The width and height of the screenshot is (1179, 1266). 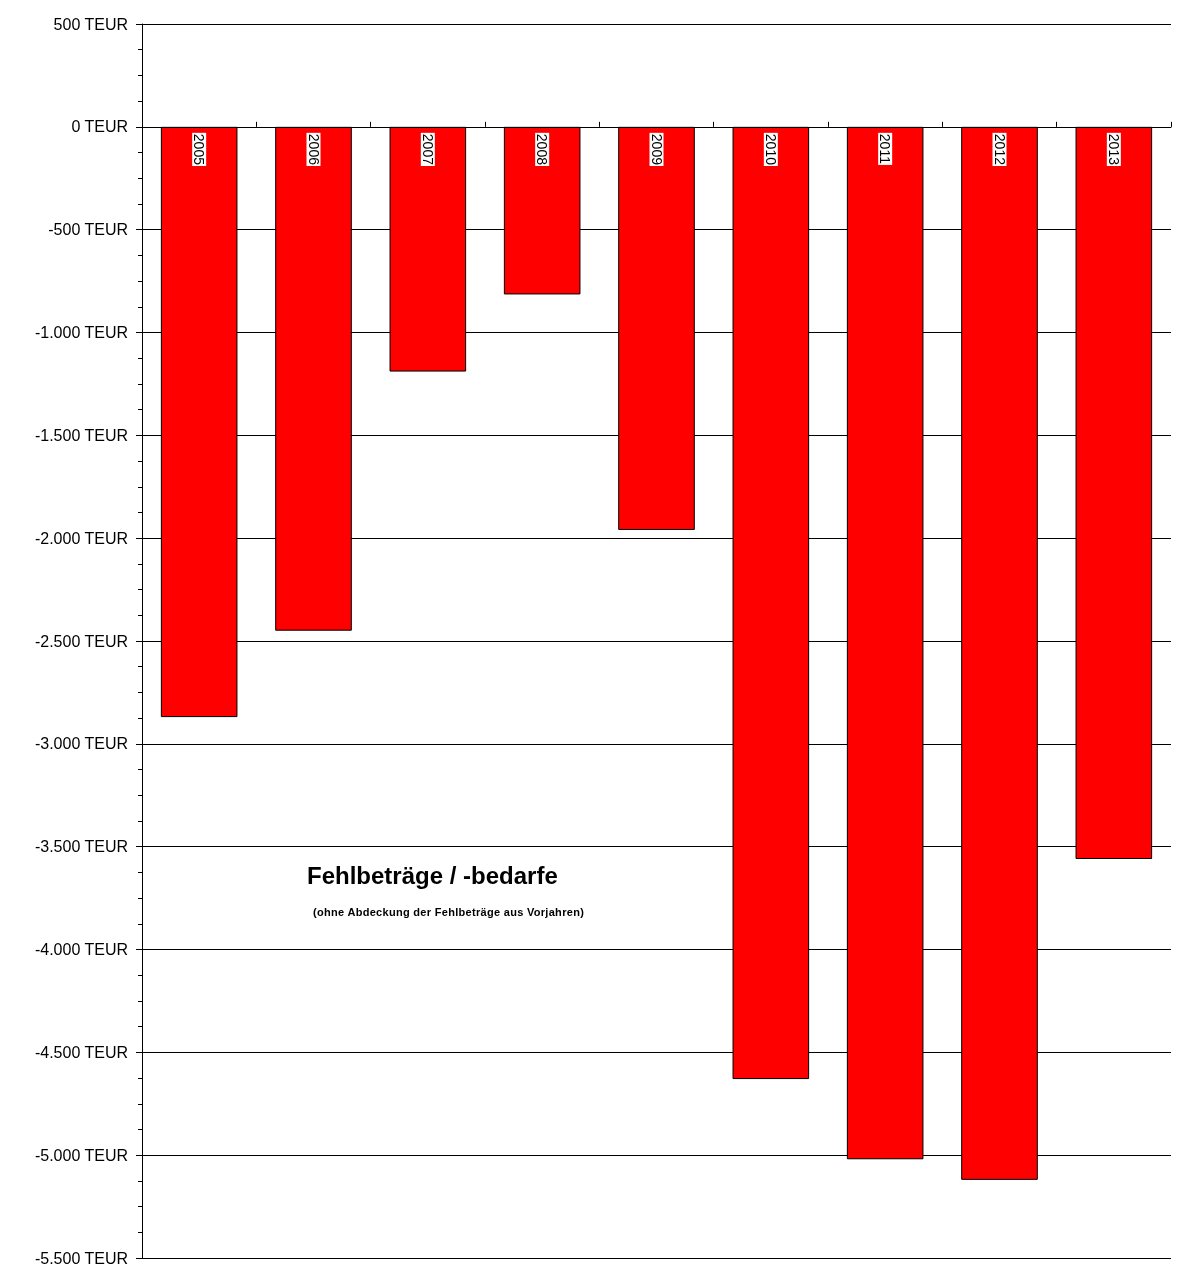 What do you see at coordinates (81, 1052) in the screenshot?
I see `y-tick-label: -4.500 TEUR` at bounding box center [81, 1052].